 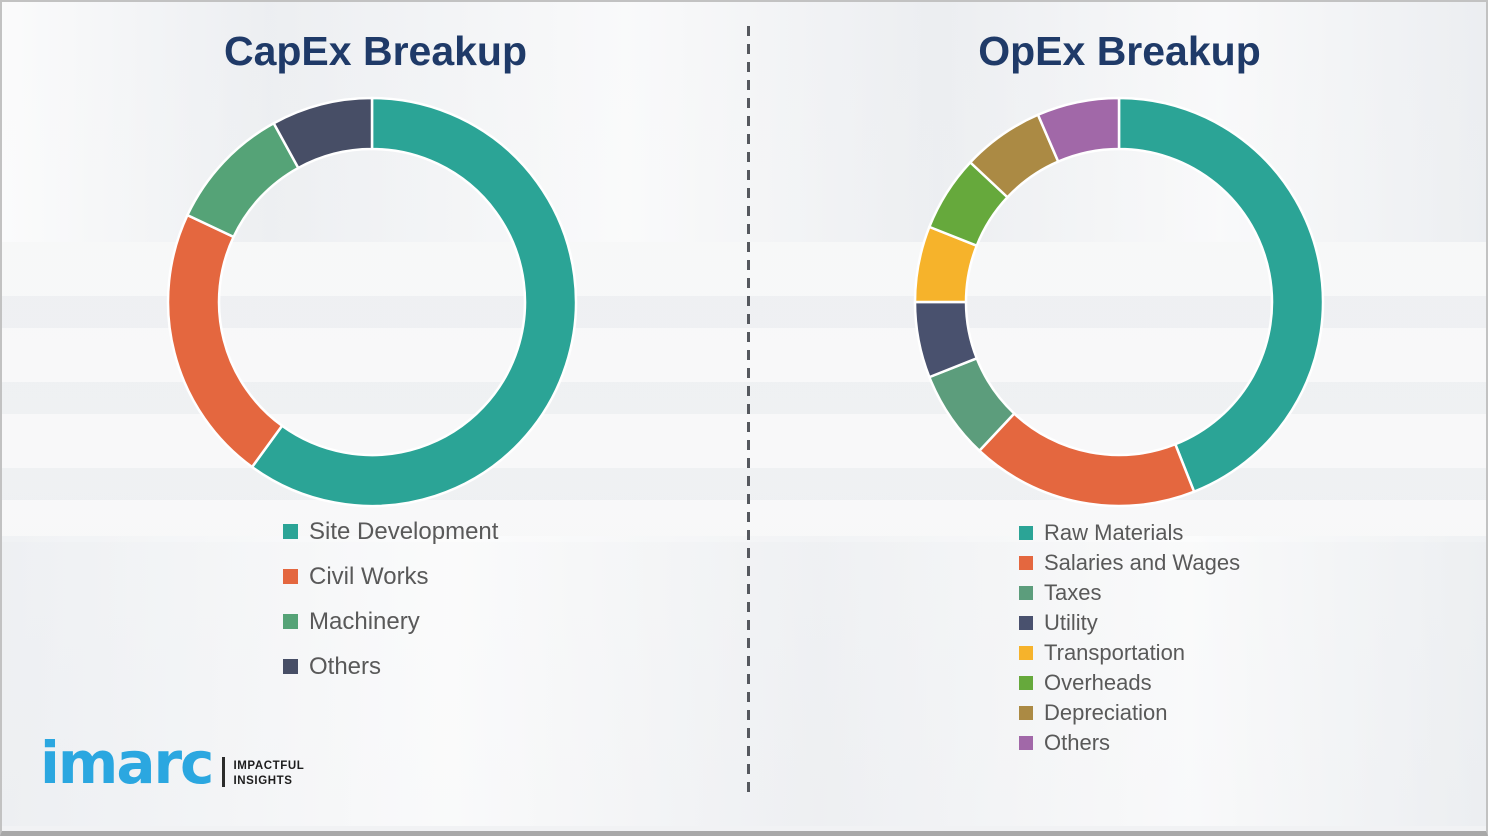 What do you see at coordinates (748, 409) in the screenshot?
I see `section-divider-dashed-line` at bounding box center [748, 409].